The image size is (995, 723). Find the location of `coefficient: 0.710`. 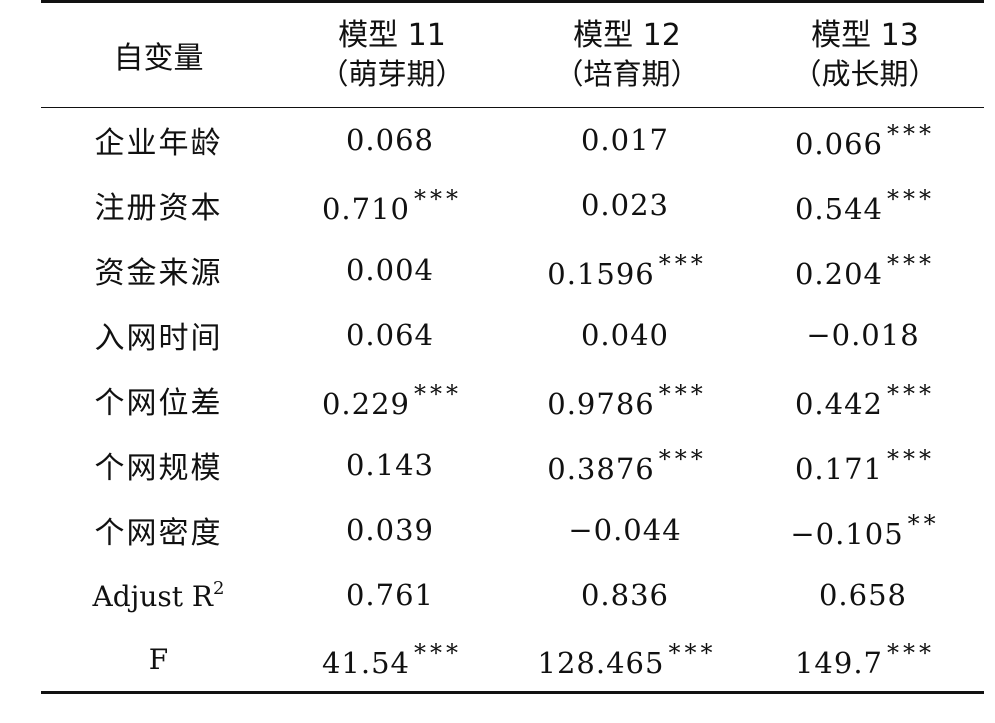

coefficient: 0.710 is located at coordinates (366, 208).